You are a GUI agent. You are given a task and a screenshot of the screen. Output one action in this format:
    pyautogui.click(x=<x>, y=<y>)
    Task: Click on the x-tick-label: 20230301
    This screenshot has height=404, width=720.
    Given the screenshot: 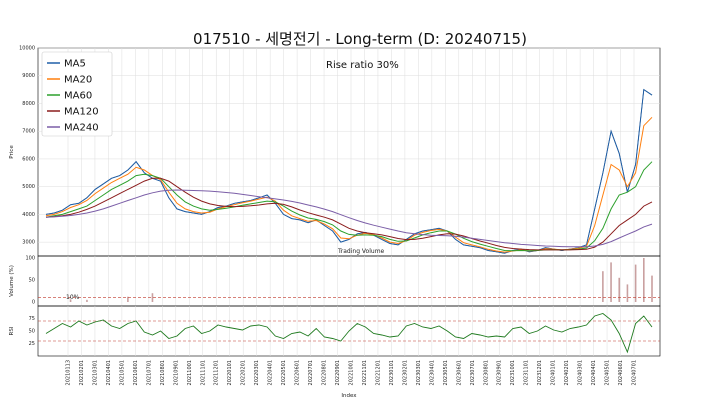 What is the action you would take?
    pyautogui.click(x=419, y=372)
    